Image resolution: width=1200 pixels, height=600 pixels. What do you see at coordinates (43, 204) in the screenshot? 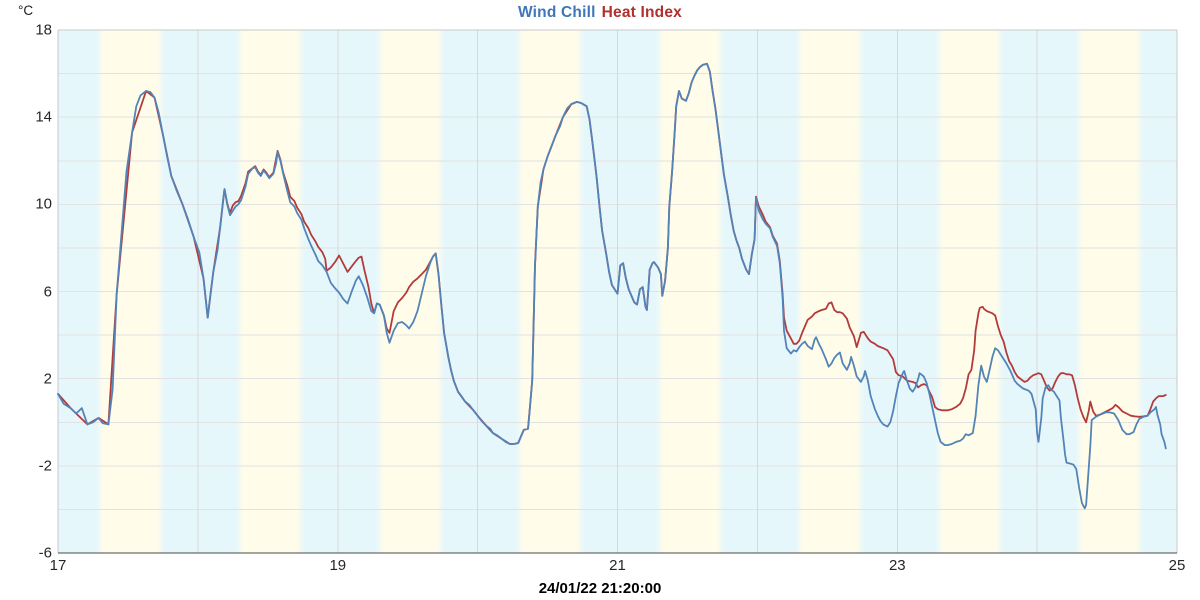
I see `y-tick-label: 10` at bounding box center [43, 204].